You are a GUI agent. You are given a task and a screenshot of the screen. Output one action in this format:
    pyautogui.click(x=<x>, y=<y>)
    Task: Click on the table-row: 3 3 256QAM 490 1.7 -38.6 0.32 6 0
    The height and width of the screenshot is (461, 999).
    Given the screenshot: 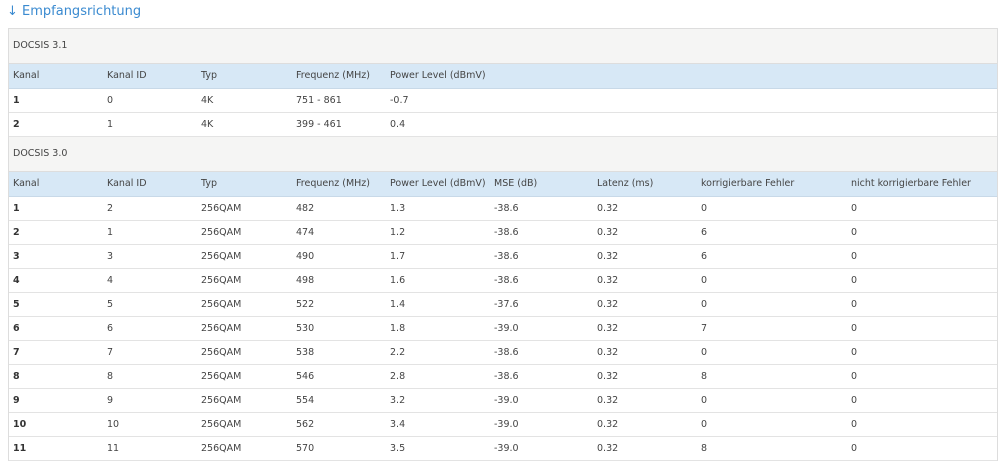 What is the action you would take?
    pyautogui.click(x=503, y=257)
    